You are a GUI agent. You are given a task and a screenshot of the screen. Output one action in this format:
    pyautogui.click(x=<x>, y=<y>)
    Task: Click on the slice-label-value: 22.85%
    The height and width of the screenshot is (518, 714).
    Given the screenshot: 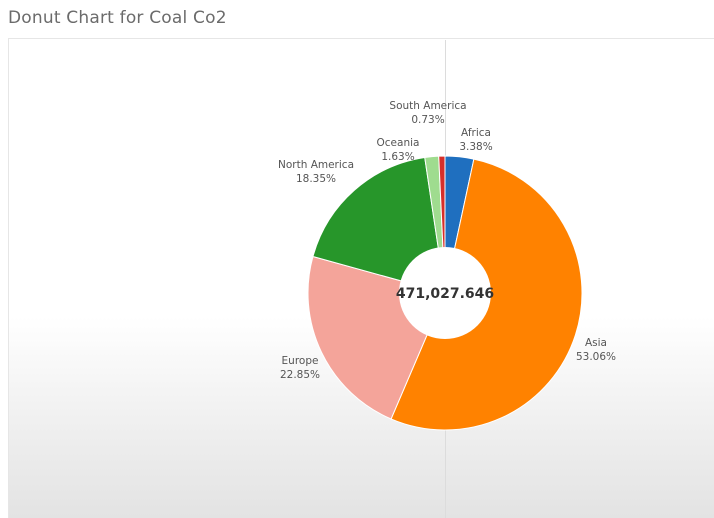 What is the action you would take?
    pyautogui.click(x=300, y=375)
    